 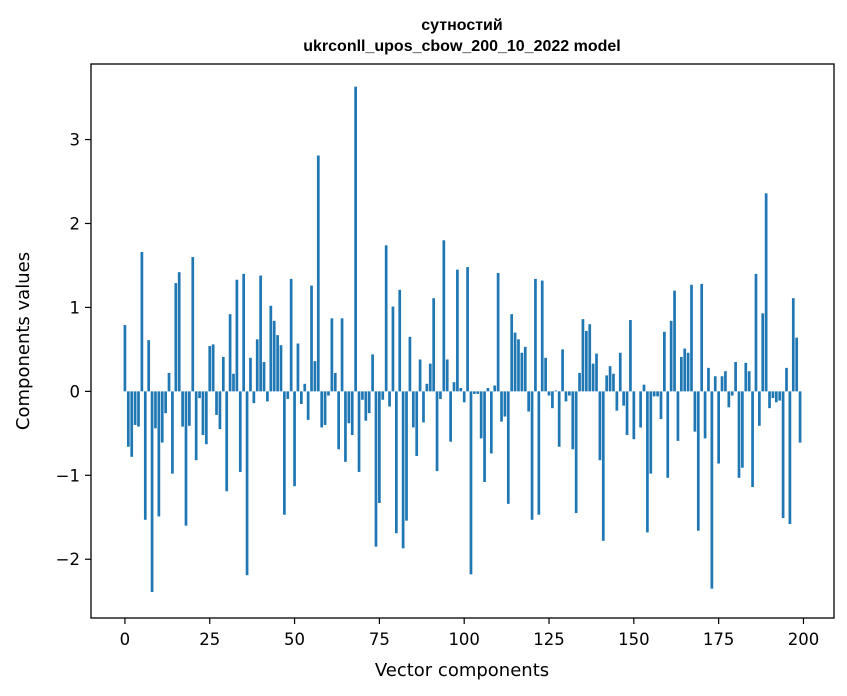 What do you see at coordinates (462, 670) in the screenshot?
I see `x-axis-label: Vector components` at bounding box center [462, 670].